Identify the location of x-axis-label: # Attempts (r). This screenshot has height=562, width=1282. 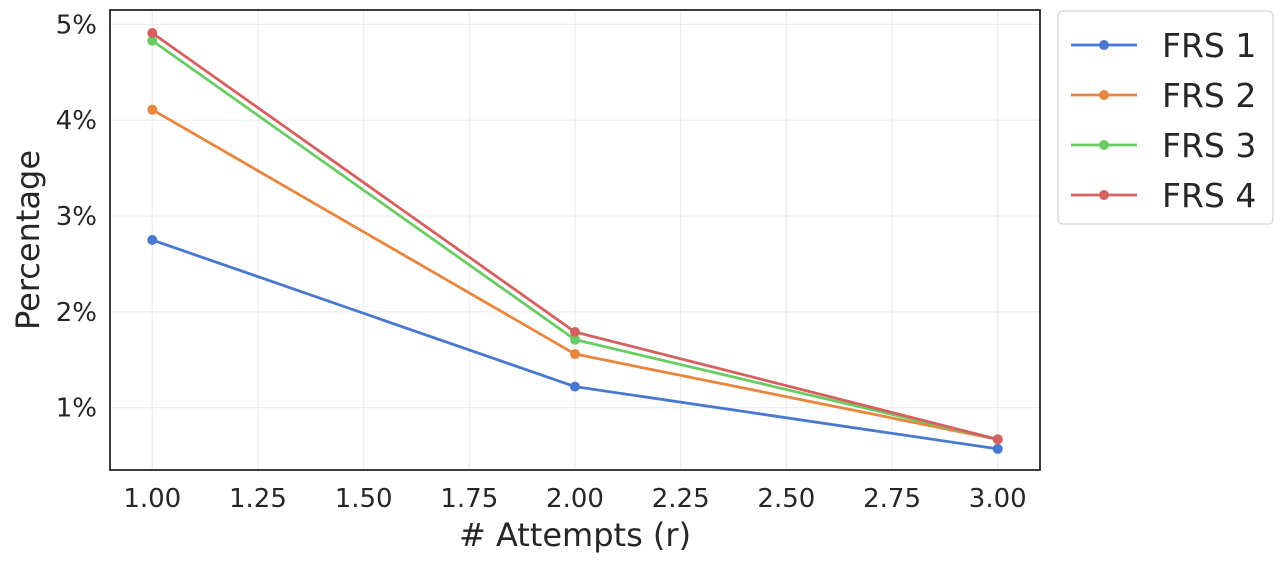
(575, 535).